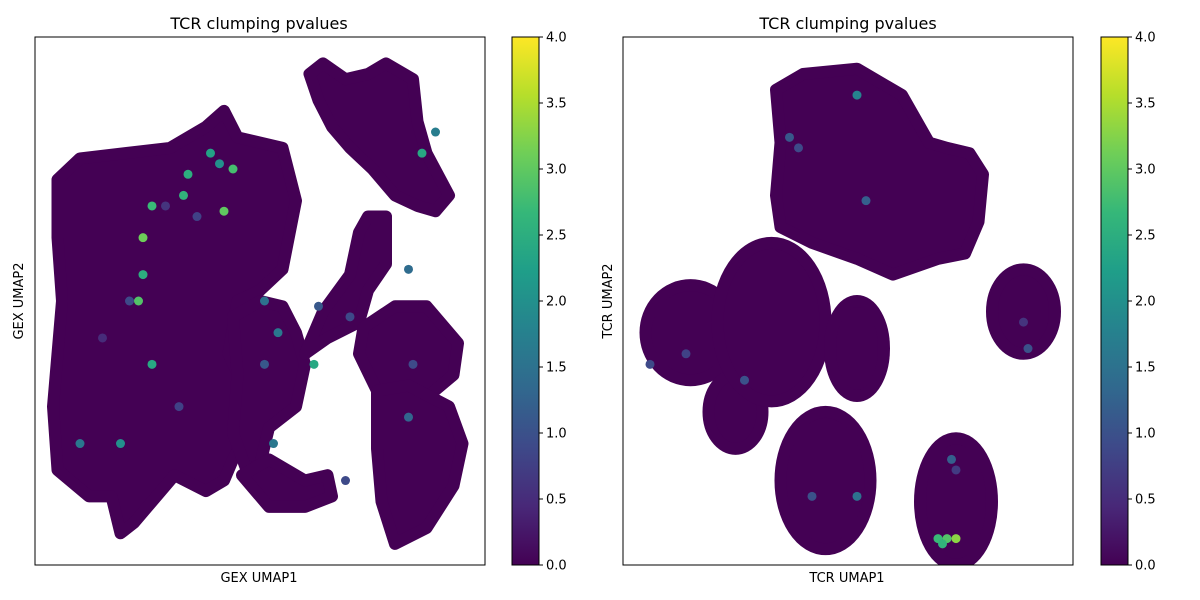 This screenshot has height=600, width=1200. I want to click on left-colorbar-ticks: 0.0 0.5 1.0 1.5 2.0 2.5 3.0 3.5 4.0, so click(553, 302).